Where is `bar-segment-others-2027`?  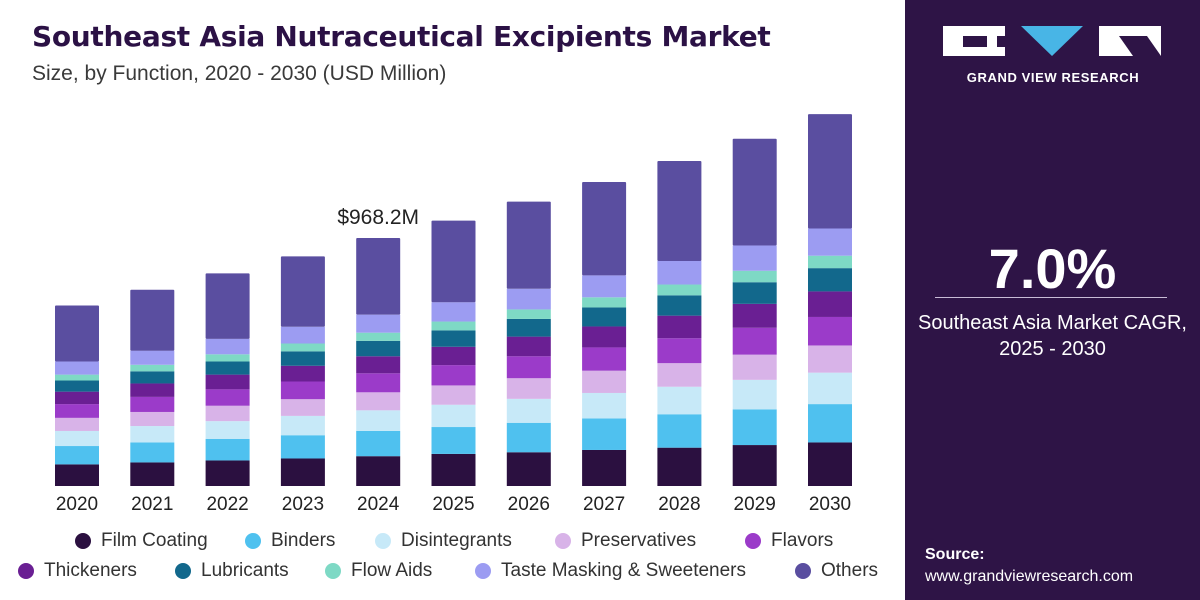 bar-segment-others-2027 is located at coordinates (604, 228).